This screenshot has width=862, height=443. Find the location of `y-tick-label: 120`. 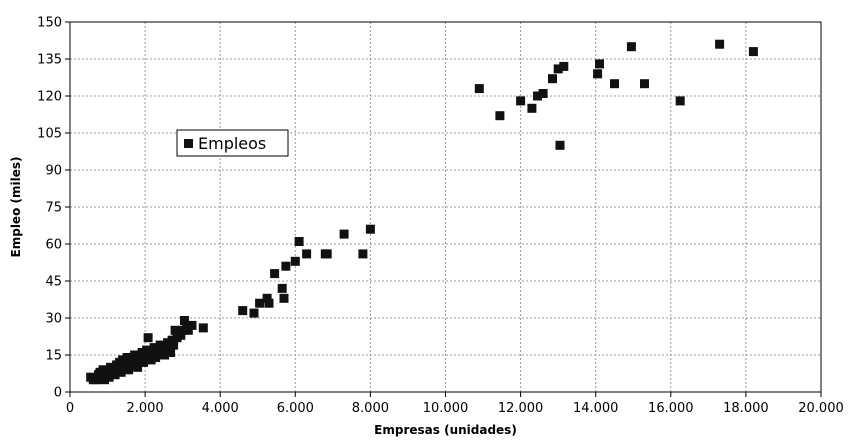

y-tick-label: 120 is located at coordinates (49, 97).